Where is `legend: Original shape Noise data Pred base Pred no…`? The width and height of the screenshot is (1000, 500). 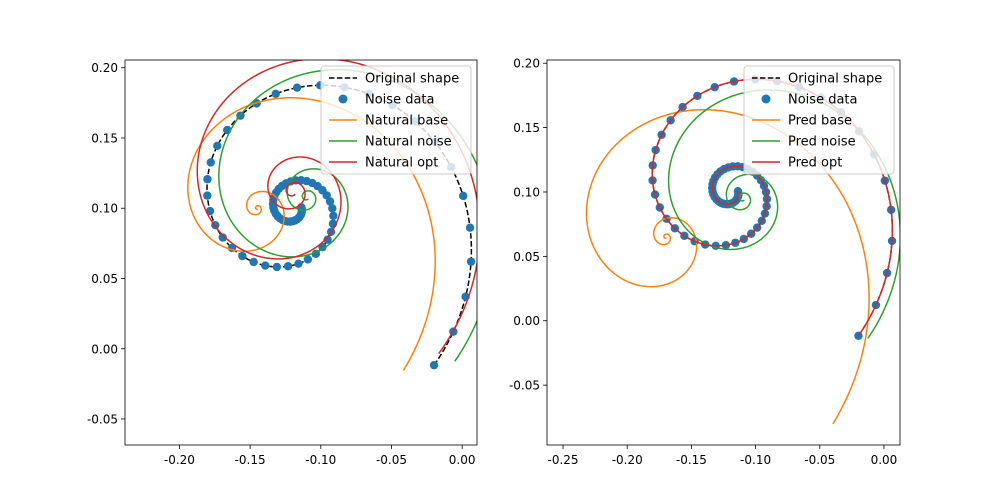
legend: Original shape Noise data Pred base Pred no… is located at coordinates (819, 120).